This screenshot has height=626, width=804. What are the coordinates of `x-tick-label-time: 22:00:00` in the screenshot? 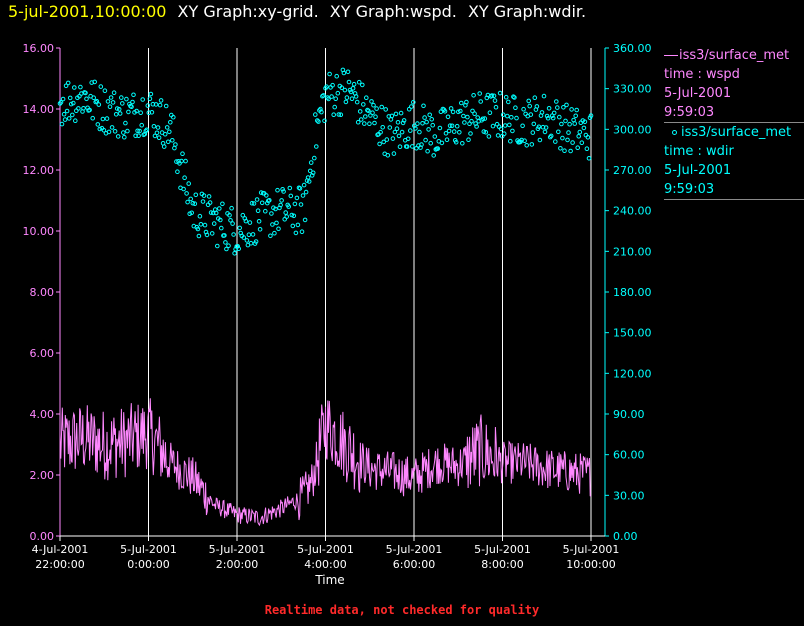 It's located at (59, 564).